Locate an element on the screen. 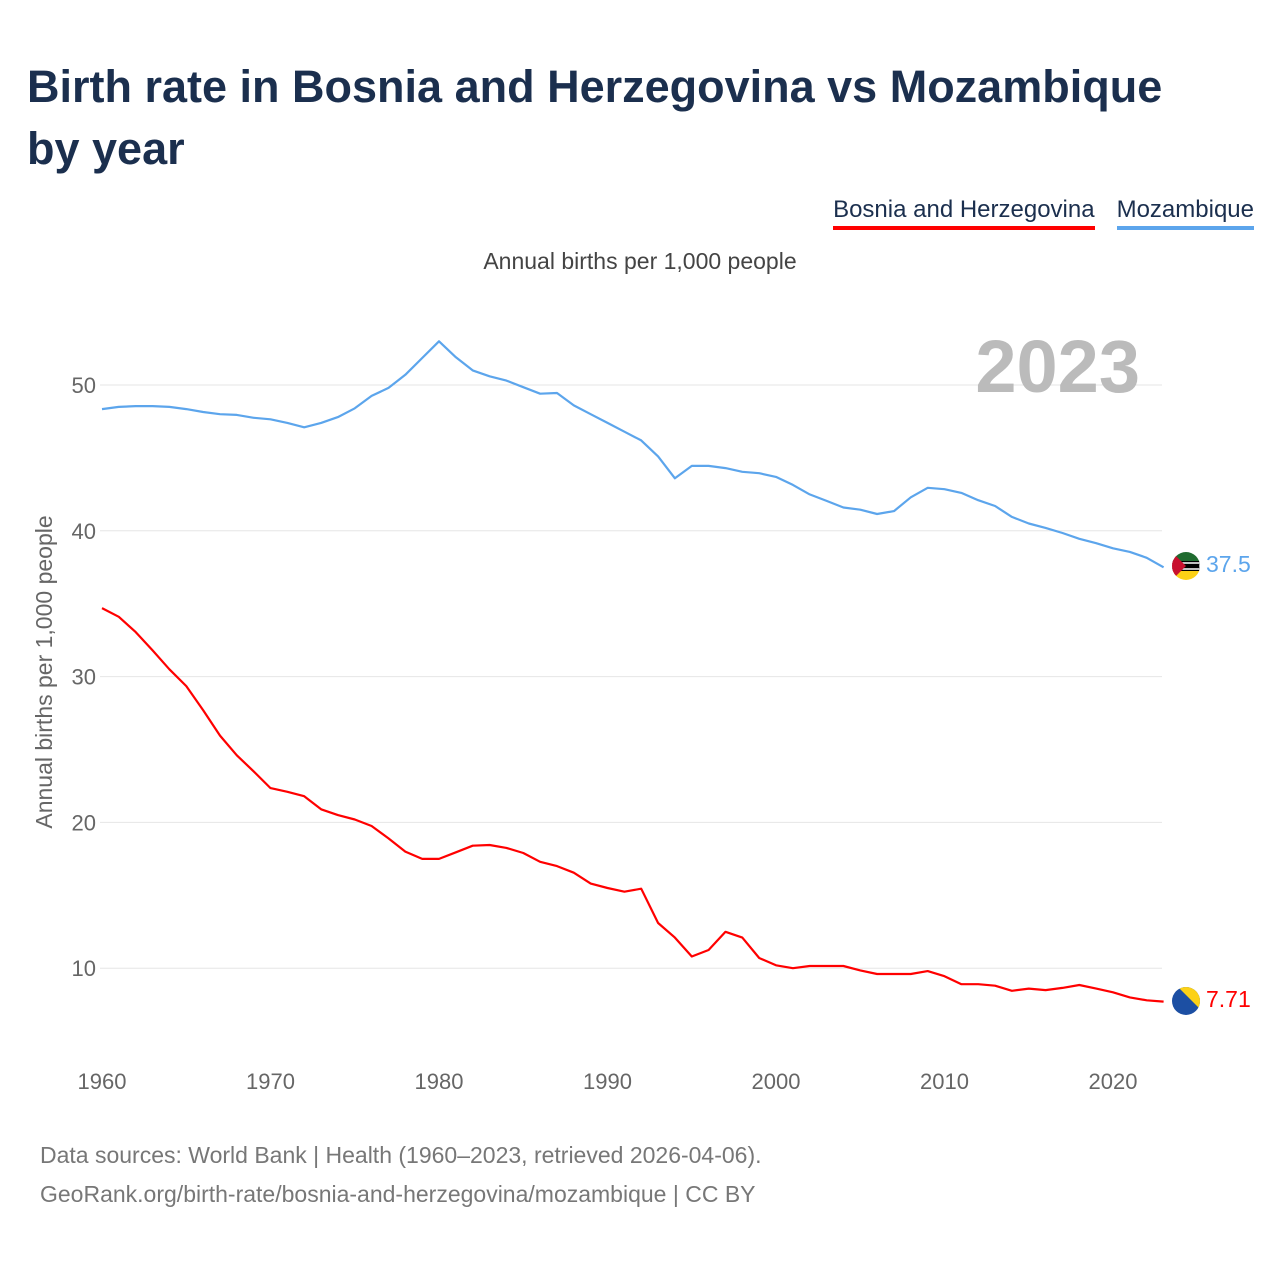 The image size is (1280, 1280). bosnia-end-label: 7.71 is located at coordinates (1228, 999).